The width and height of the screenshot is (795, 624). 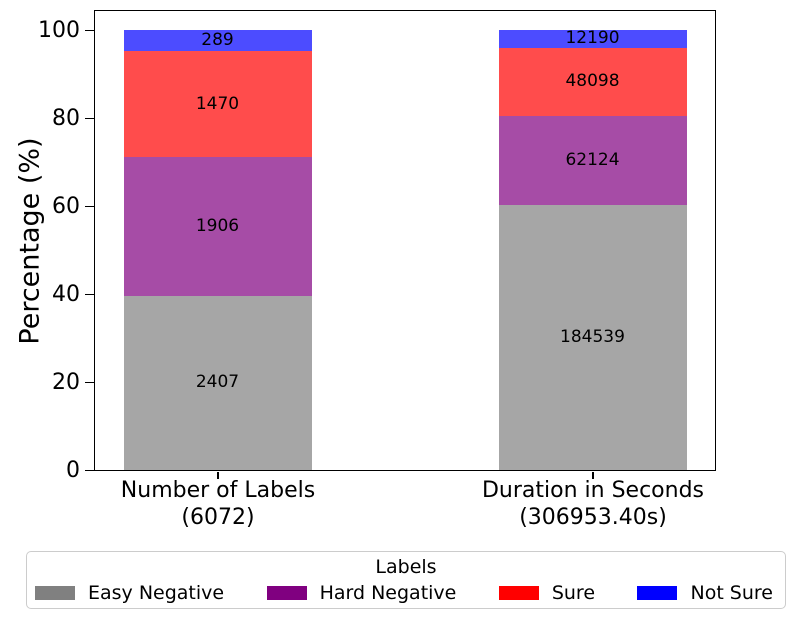 I want to click on x-tick-label-number-of-labels: Number of Labels (6072), so click(x=218, y=504).